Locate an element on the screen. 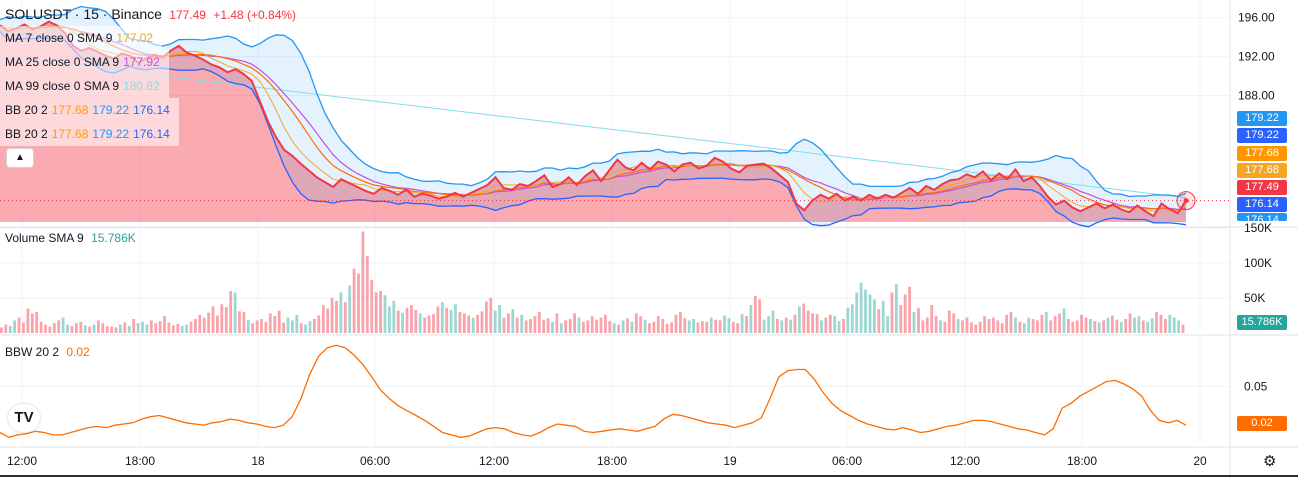  last-price: 177.49 is located at coordinates (187, 15).